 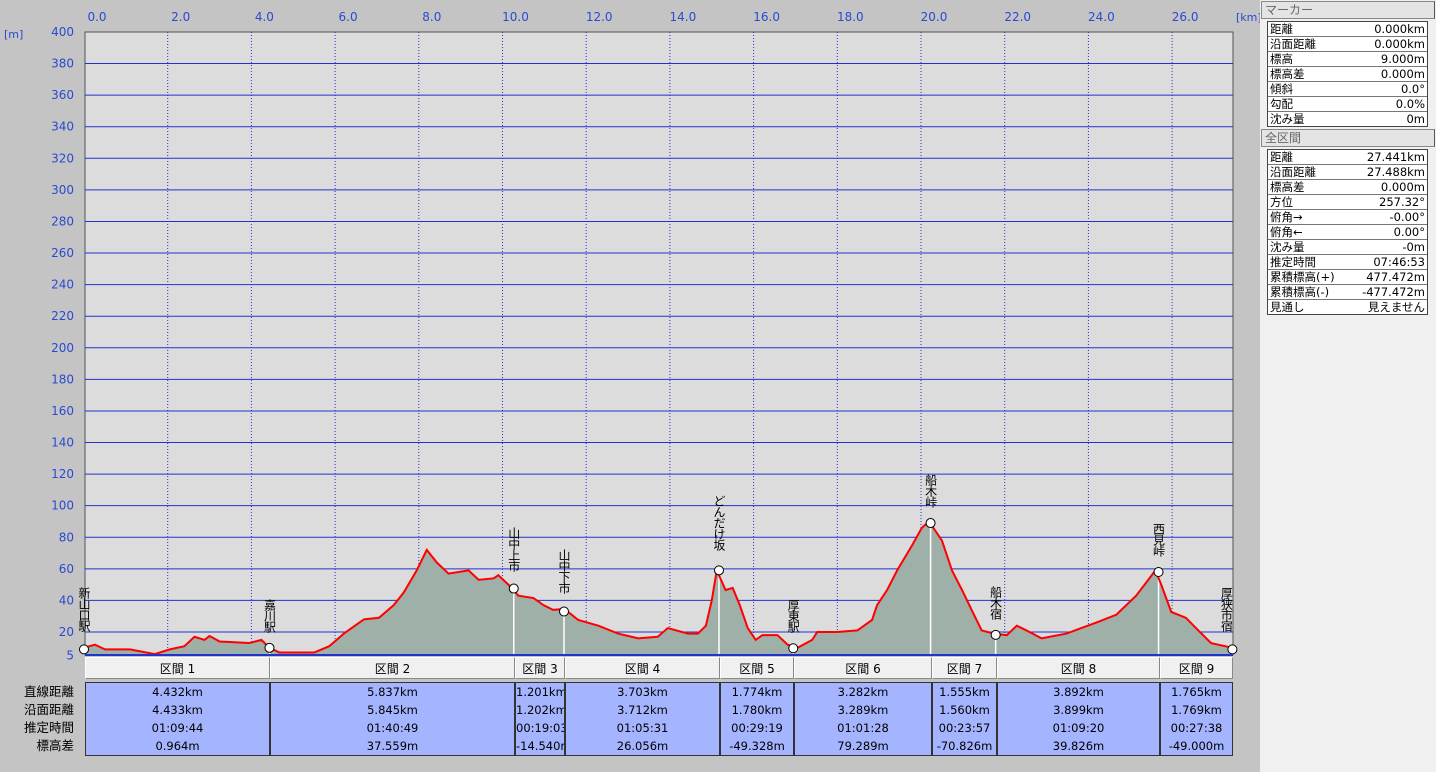 I want to click on section-value: 01:01:28, so click(x=863, y=728).